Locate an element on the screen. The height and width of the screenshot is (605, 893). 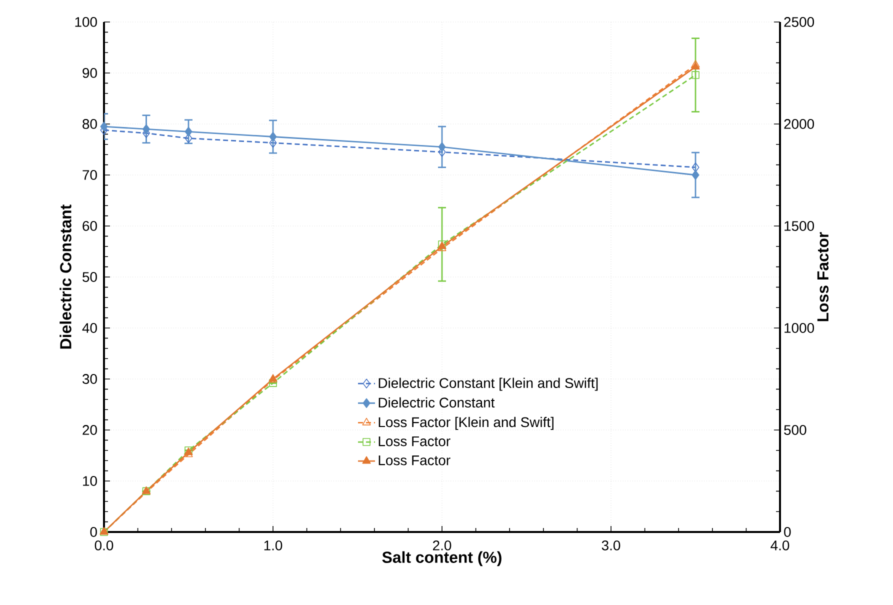
y-tick-label: 40 is located at coordinates (89, 328).